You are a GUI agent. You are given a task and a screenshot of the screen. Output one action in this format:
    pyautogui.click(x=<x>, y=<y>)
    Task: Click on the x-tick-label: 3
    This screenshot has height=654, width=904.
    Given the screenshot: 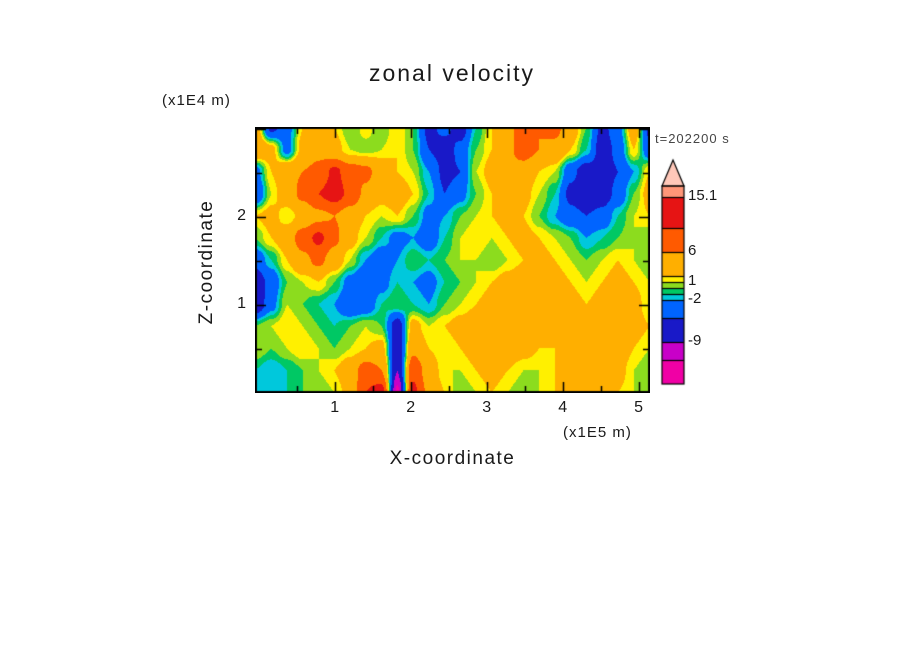 What is the action you would take?
    pyautogui.click(x=487, y=407)
    